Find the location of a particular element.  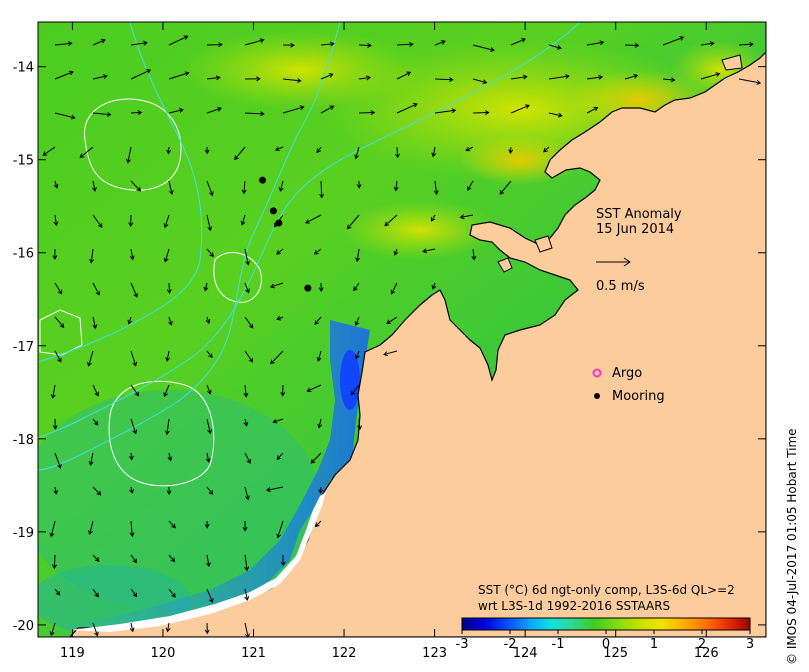

mooring-marker is located at coordinates (263, 180).